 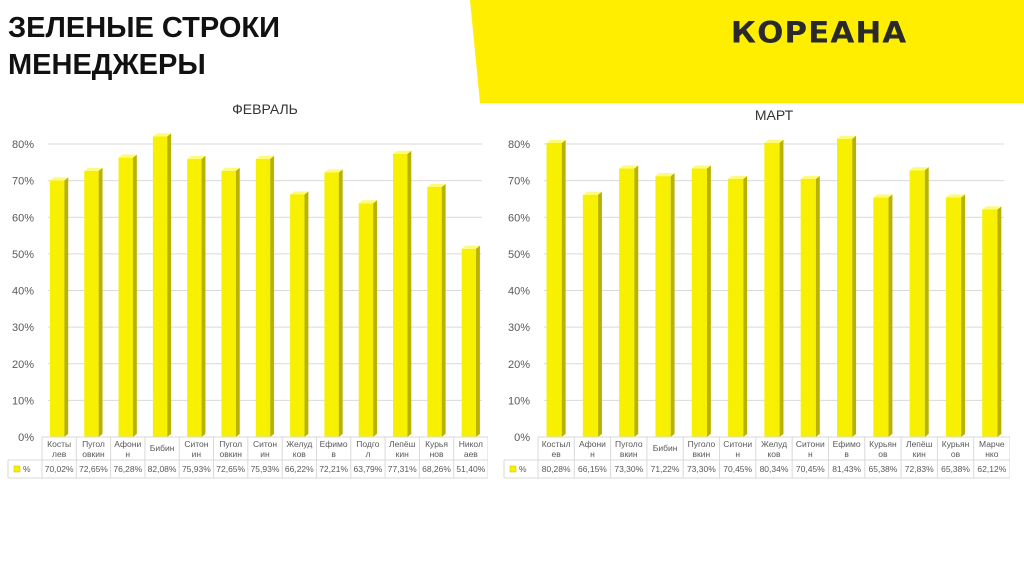 I want to click on data-label: 66,22%, so click(x=299, y=469).